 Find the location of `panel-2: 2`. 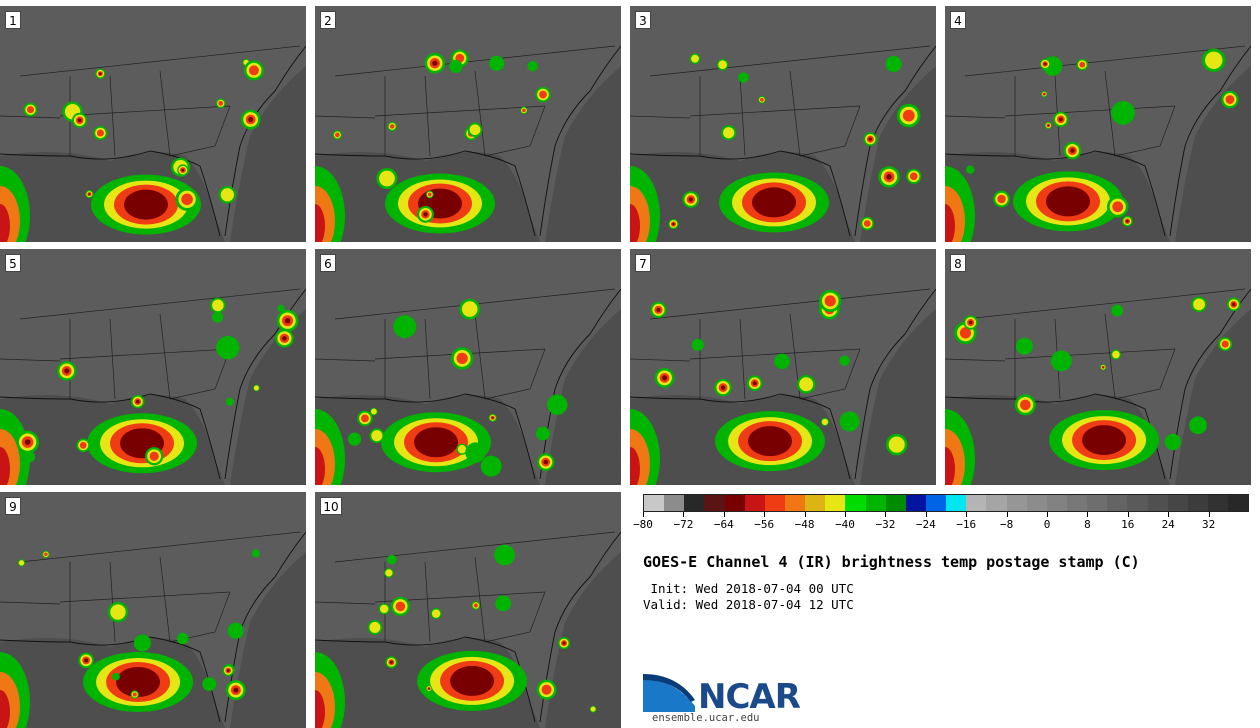

panel-2: 2 is located at coordinates (468, 124).